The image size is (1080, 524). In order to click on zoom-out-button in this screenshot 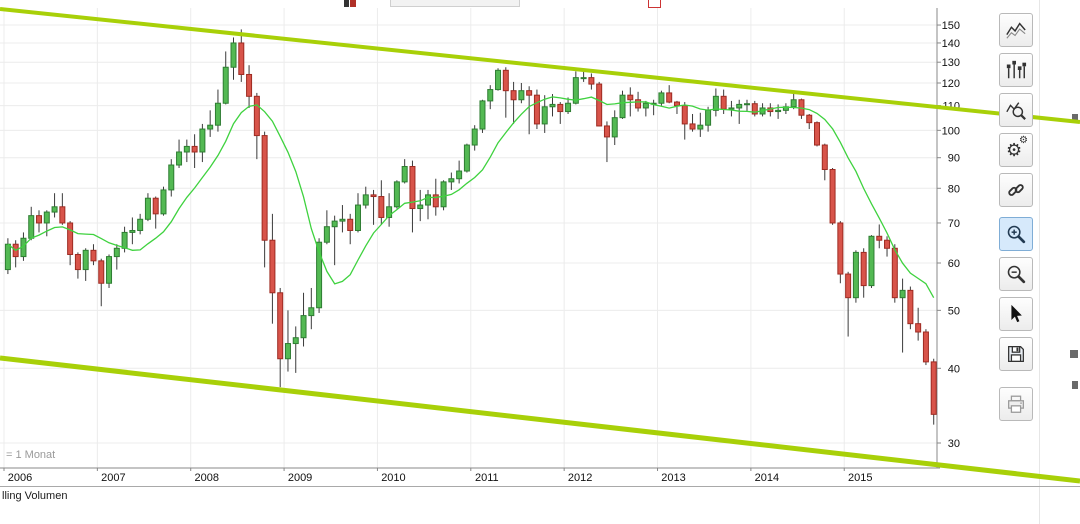, I will do `click(1016, 274)`.